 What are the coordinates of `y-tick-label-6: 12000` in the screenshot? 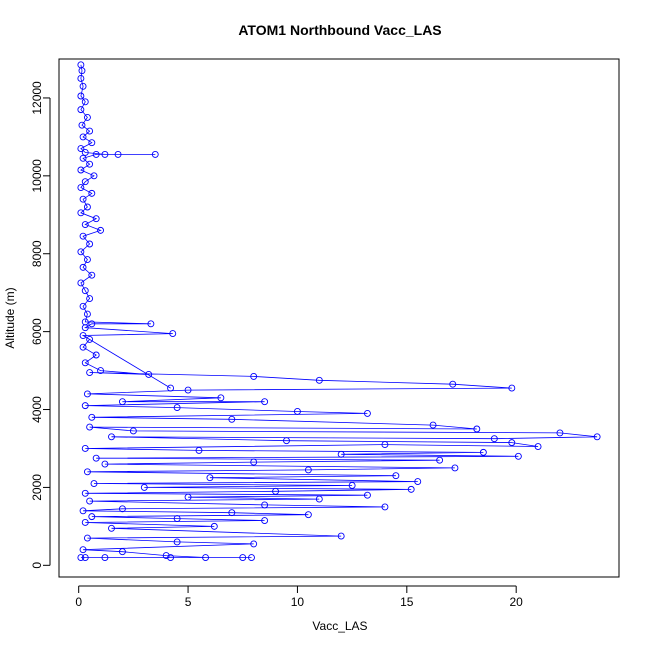 It's located at (37, 98).